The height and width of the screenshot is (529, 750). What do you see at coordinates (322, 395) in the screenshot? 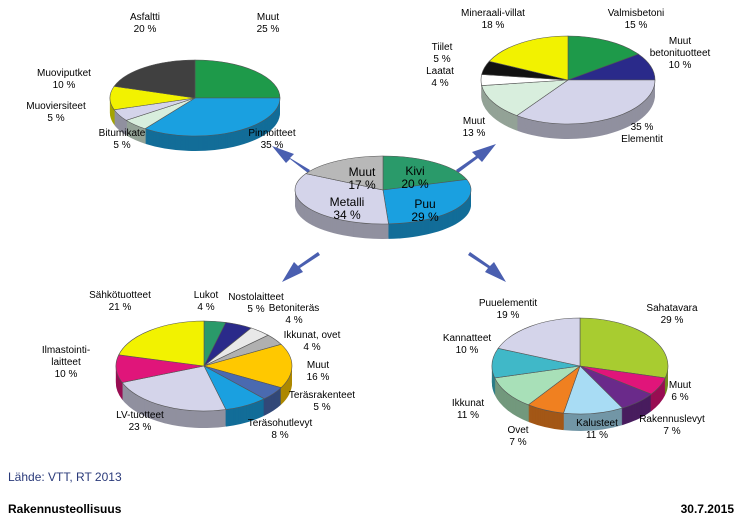
I see `category-label: Teräsrakenteet` at bounding box center [322, 395].